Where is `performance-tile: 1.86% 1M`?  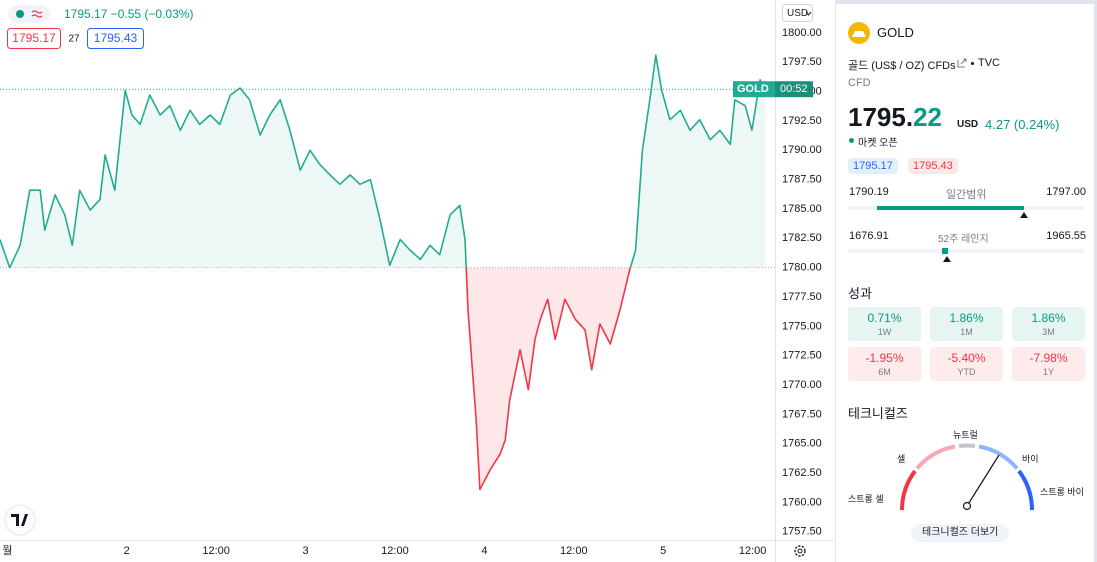
performance-tile: 1.86% 1M is located at coordinates (966, 324).